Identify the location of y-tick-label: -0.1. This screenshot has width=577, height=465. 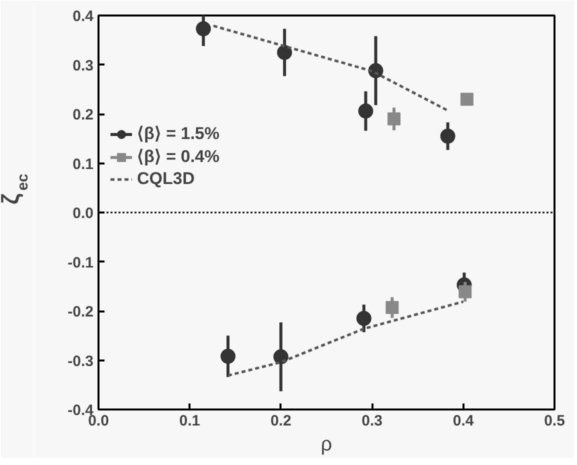
(81, 263).